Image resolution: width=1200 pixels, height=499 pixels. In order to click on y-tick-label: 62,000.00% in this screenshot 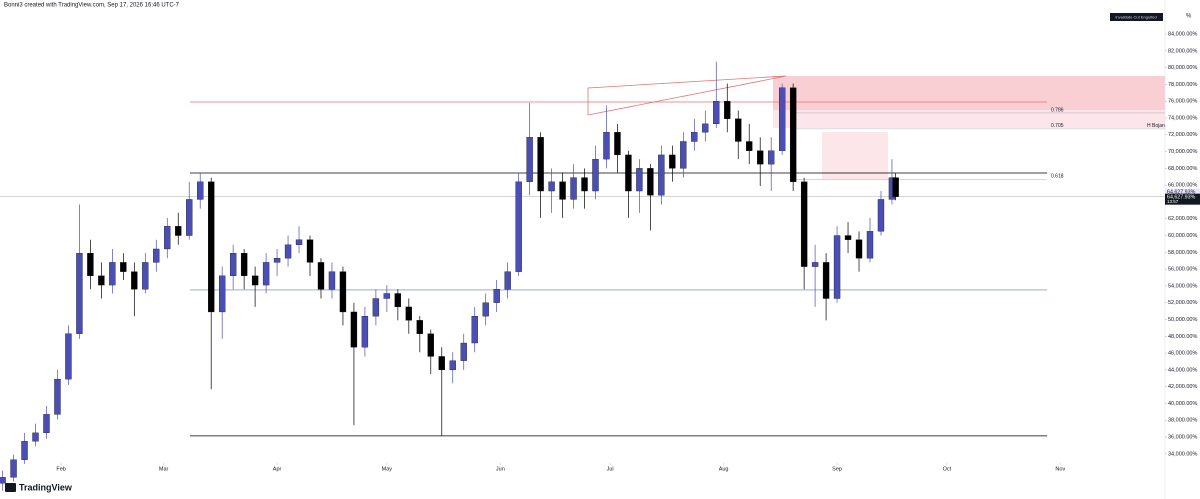, I will do `click(1182, 219)`.